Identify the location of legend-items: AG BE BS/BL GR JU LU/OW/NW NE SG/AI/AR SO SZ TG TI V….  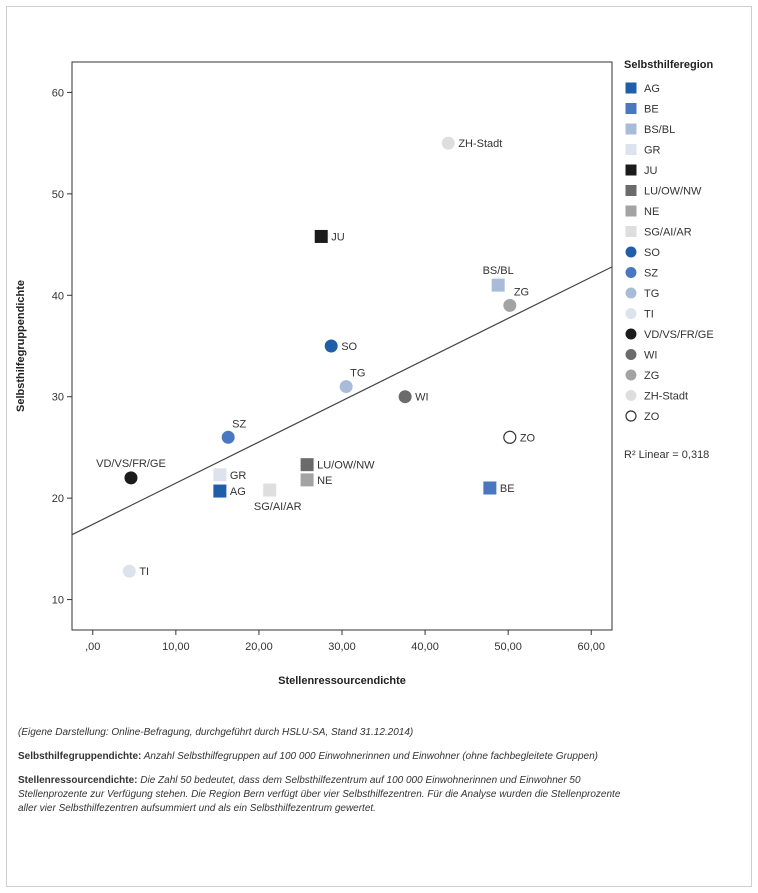
(669, 252).